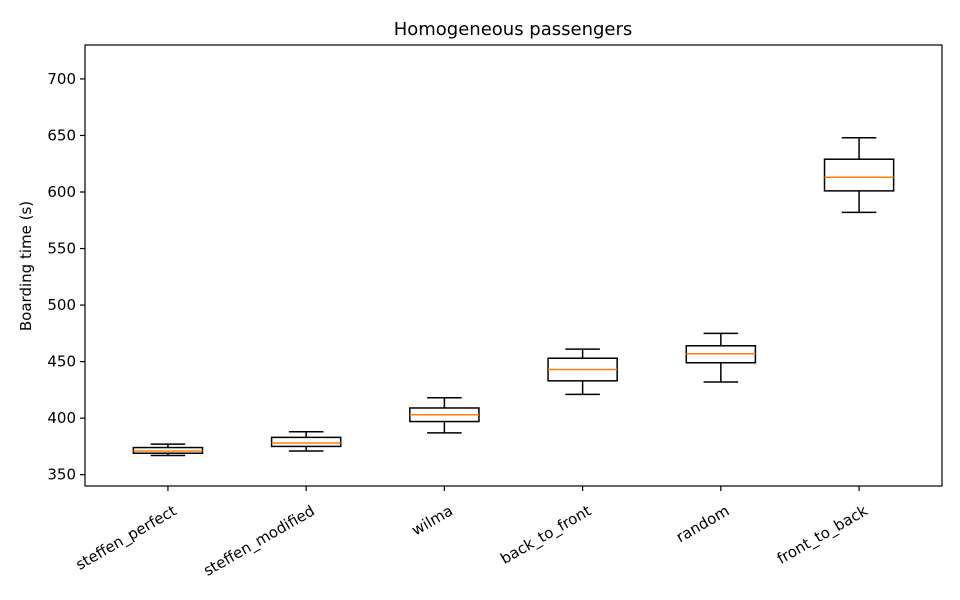 This screenshot has height=600, width=960. I want to click on y-tick-label: 700, so click(61, 79).